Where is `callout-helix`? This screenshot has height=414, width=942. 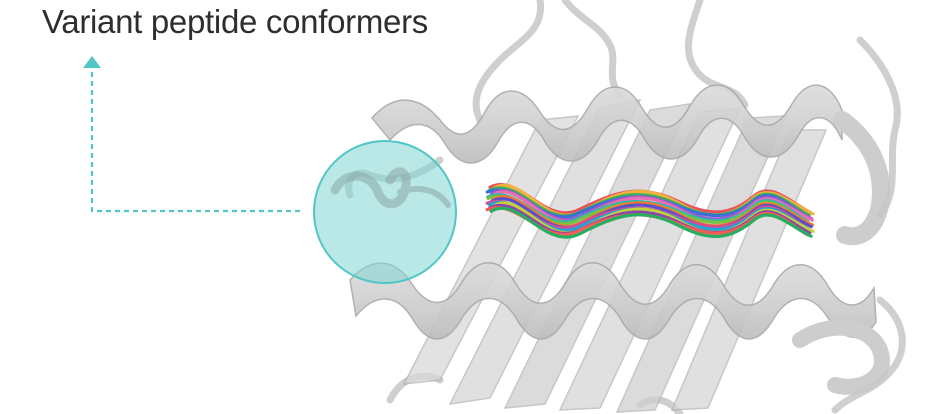
callout-helix is located at coordinates (390, 188).